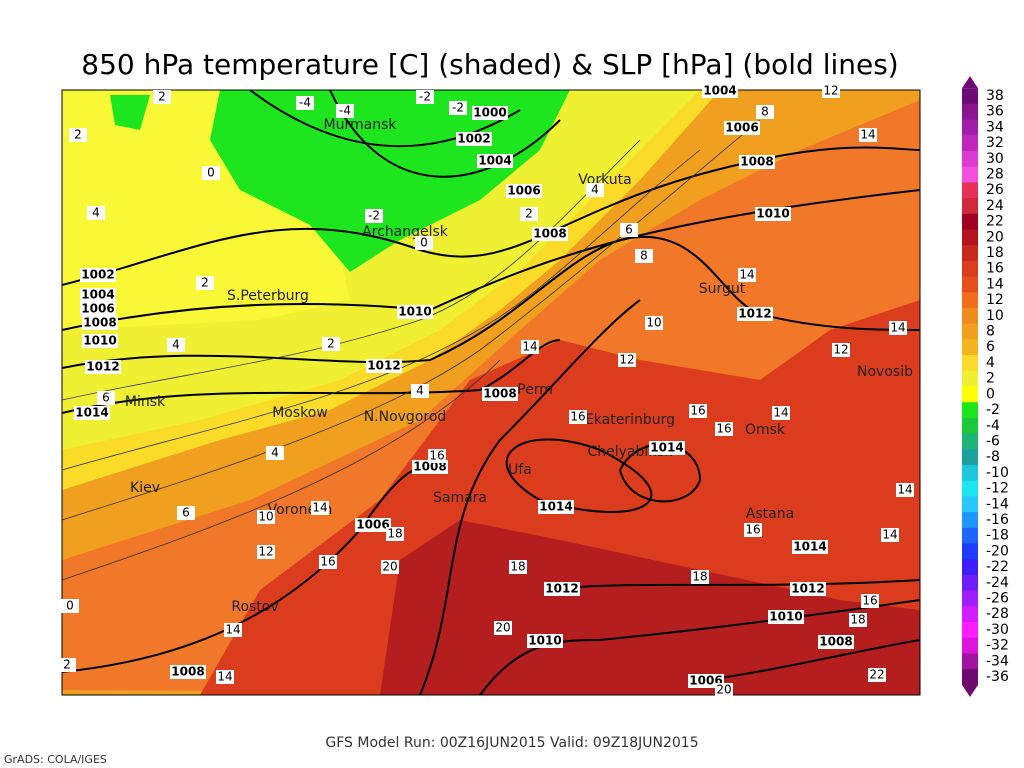 This screenshot has width=1024, height=768. What do you see at coordinates (186, 513) in the screenshot?
I see `temperature-label: 6` at bounding box center [186, 513].